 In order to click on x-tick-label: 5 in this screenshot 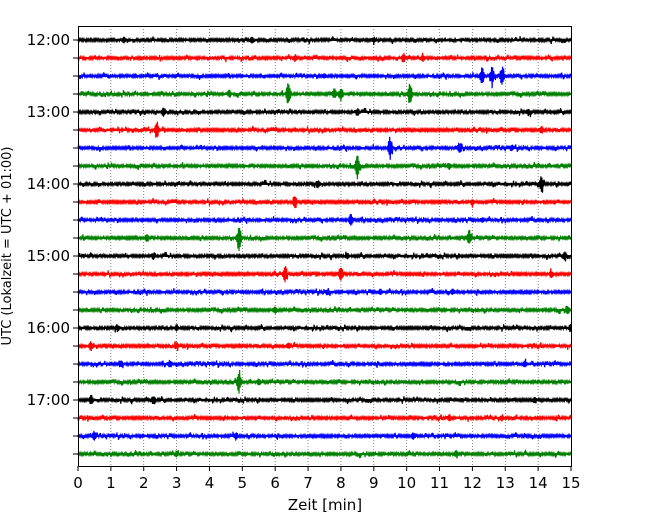, I will do `click(243, 483)`.